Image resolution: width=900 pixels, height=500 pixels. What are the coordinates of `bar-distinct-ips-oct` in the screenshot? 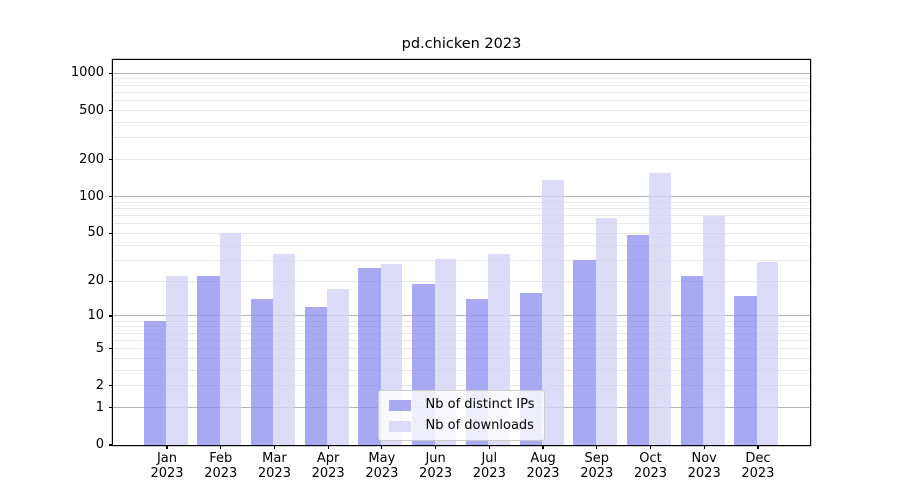 It's located at (638, 339).